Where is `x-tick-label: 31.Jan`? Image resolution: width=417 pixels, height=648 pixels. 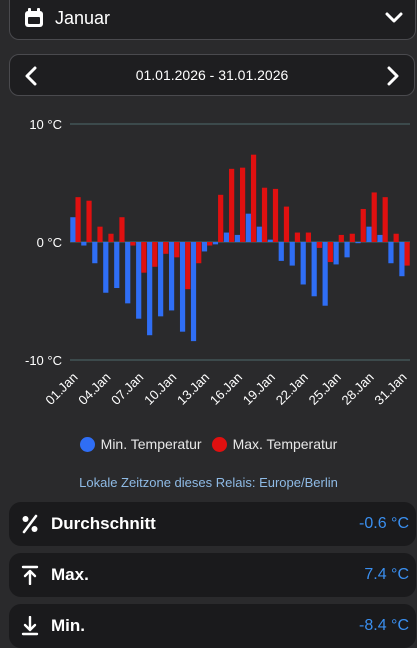
x-tick-label: 31.Jan is located at coordinates (390, 389).